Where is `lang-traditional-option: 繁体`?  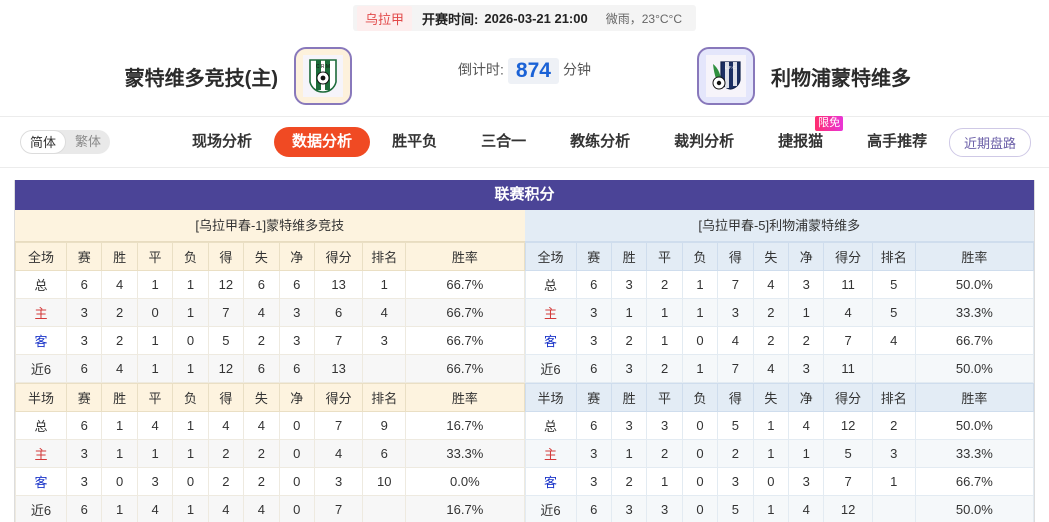 lang-traditional-option: 繁体 is located at coordinates (88, 141).